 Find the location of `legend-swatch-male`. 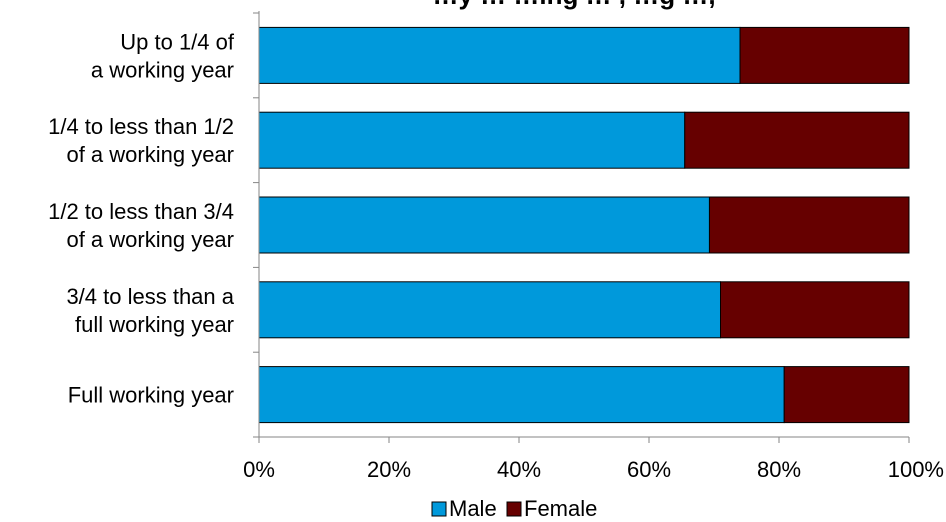

legend-swatch-male is located at coordinates (439, 509).